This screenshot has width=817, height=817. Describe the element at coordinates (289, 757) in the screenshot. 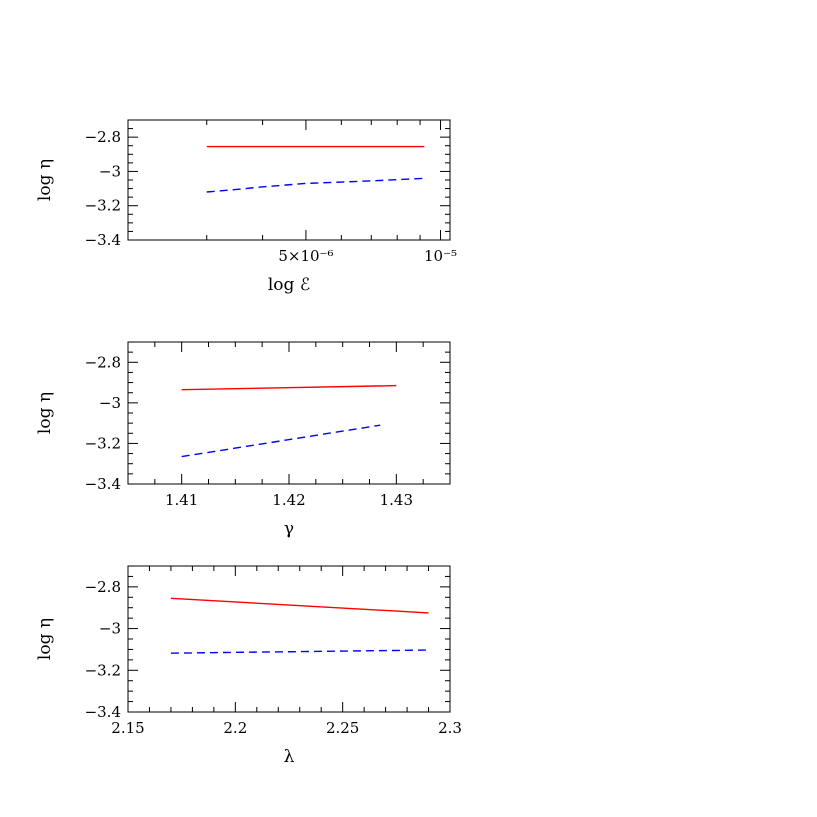

I see `x-axis-label: λ` at that location.